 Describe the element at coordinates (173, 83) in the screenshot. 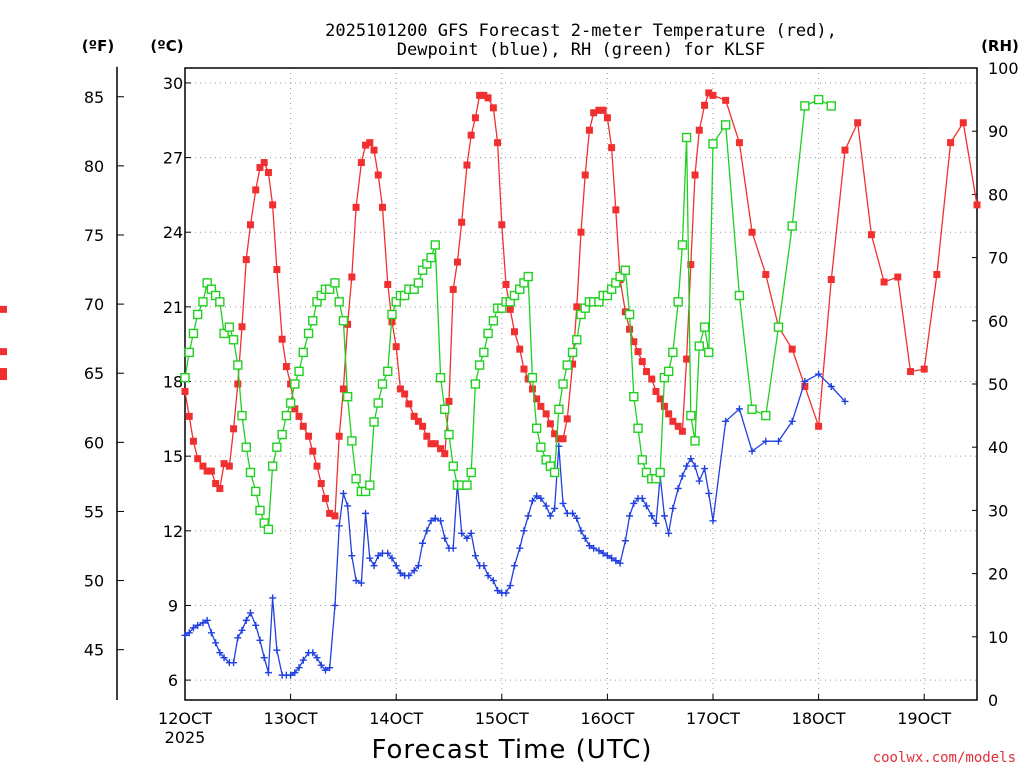

I see `y-tick-label-c: 30` at that location.